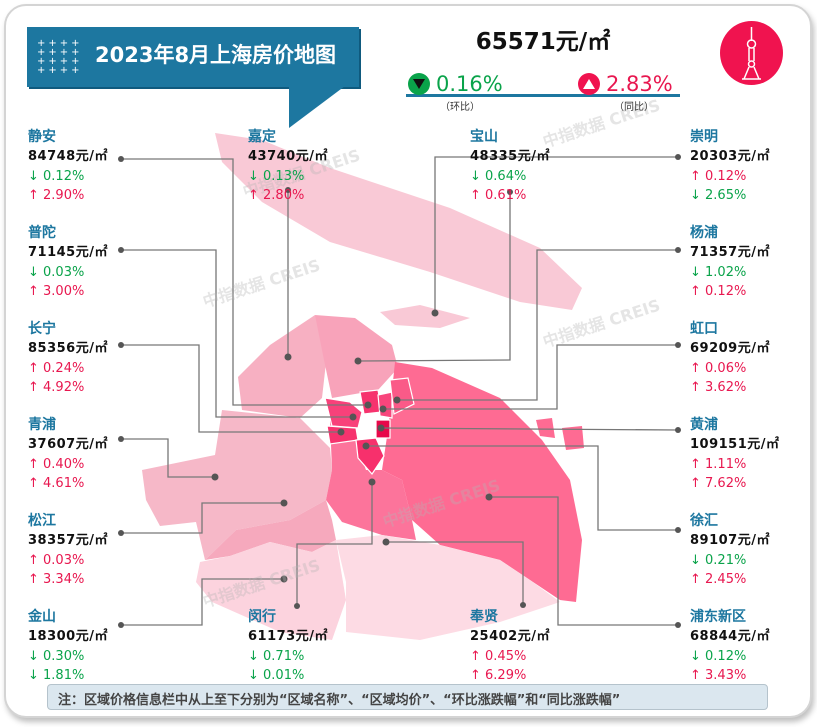 Image resolution: width=817 pixels, height=727 pixels. I want to click on district-mom: ↑ 0.12%, so click(718, 176).